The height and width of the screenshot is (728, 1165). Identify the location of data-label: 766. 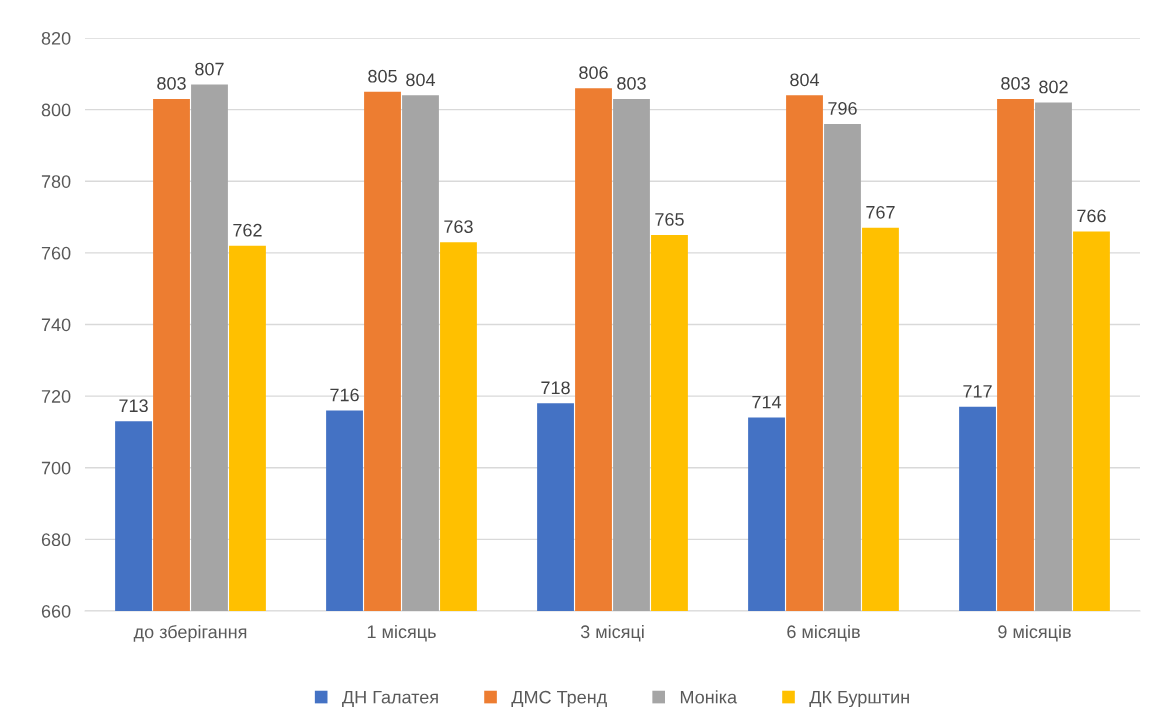
(1091, 216).